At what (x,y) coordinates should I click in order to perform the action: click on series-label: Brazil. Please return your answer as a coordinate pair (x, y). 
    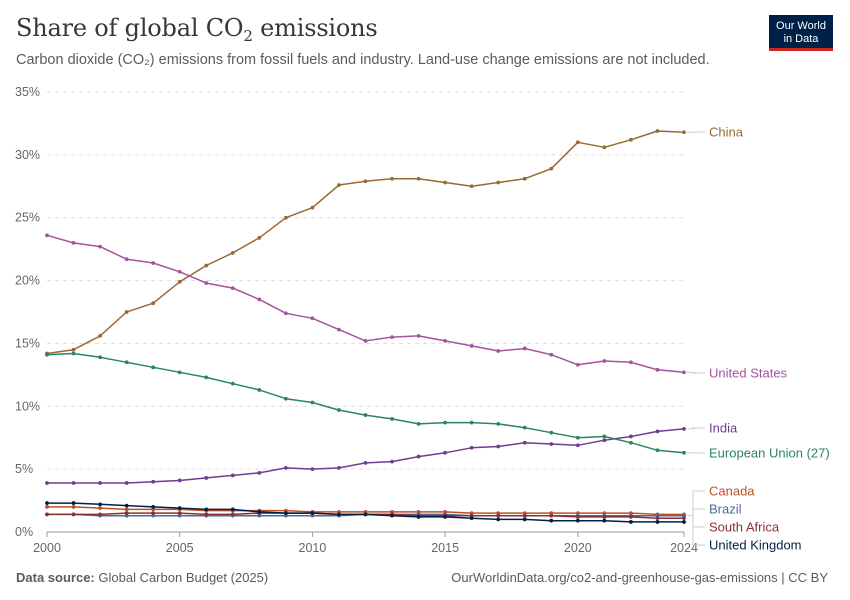
    Looking at the image, I should click on (725, 509).